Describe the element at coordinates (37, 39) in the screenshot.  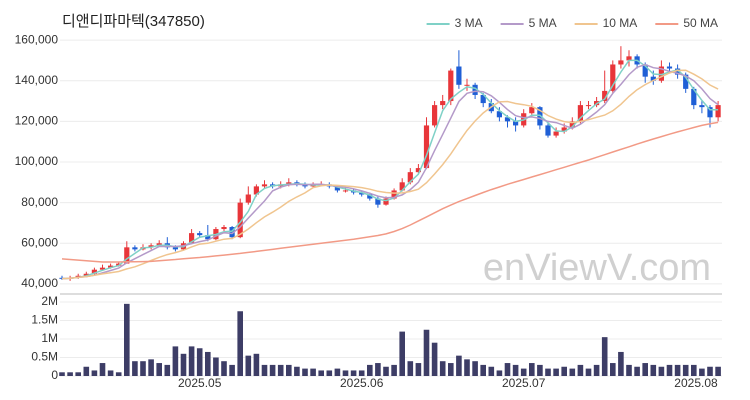
I see `y-tick-label: 160,000` at that location.